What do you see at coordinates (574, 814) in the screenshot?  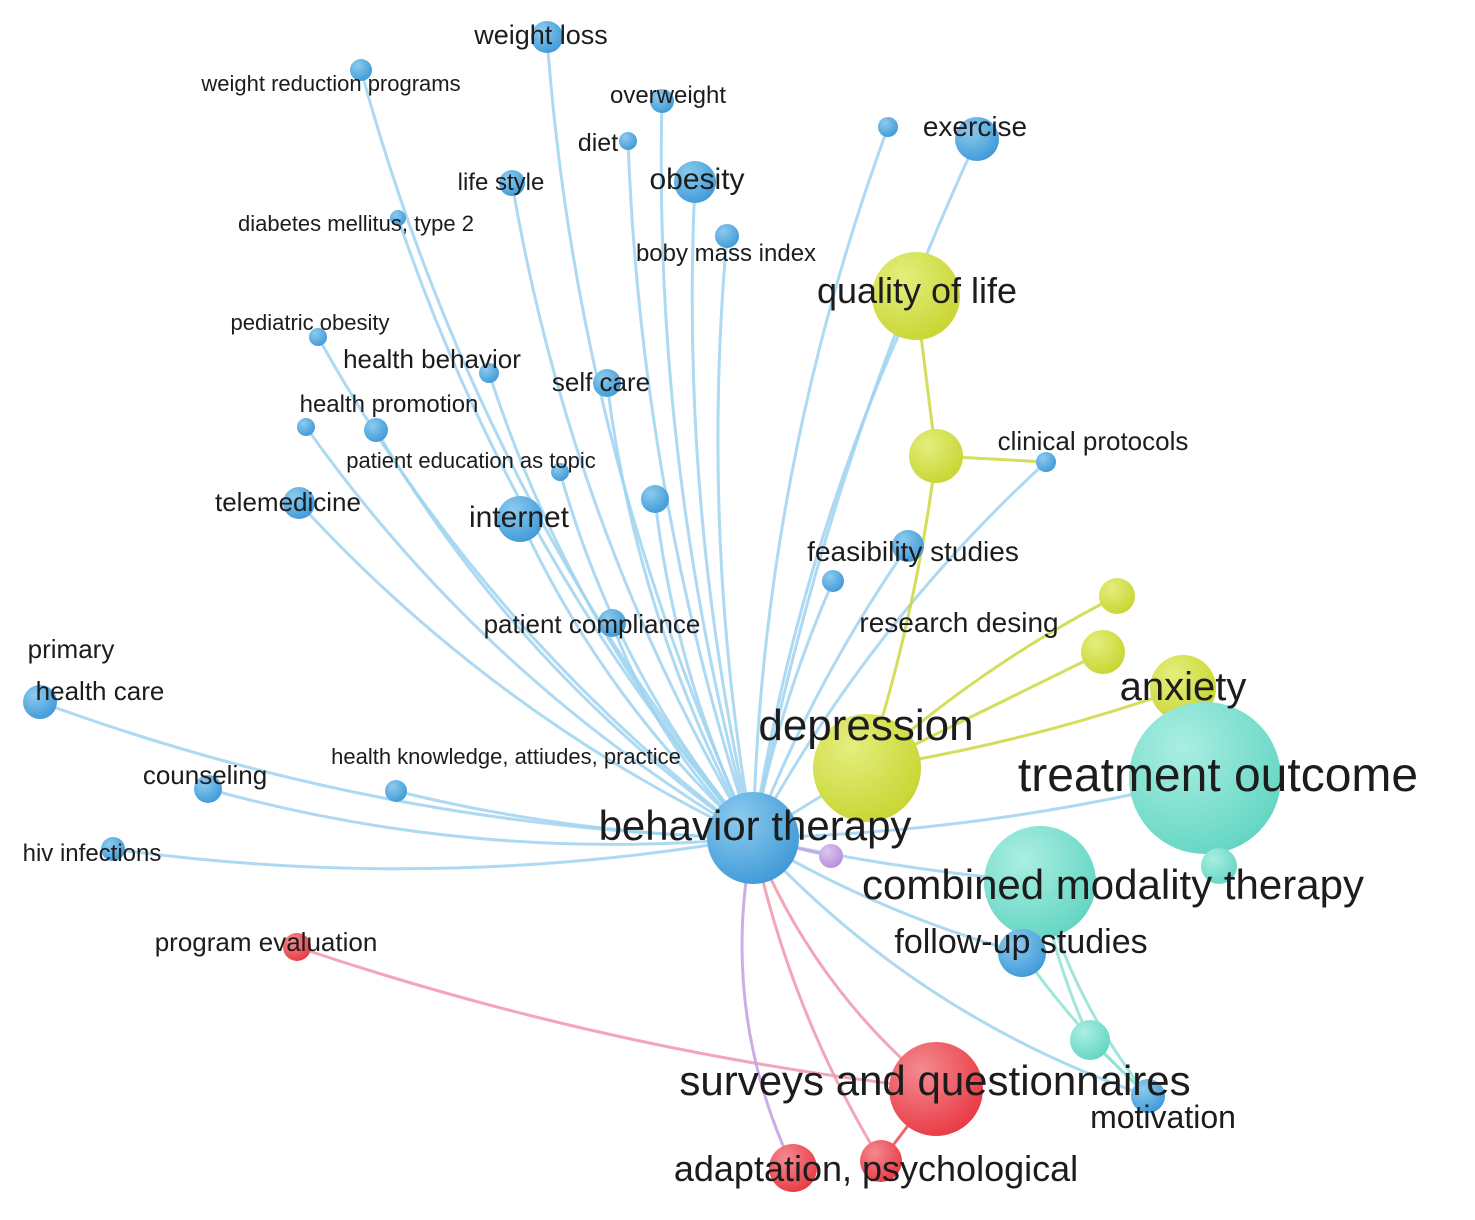 I see `edge-behavior_therapy-health_knowledge` at bounding box center [574, 814].